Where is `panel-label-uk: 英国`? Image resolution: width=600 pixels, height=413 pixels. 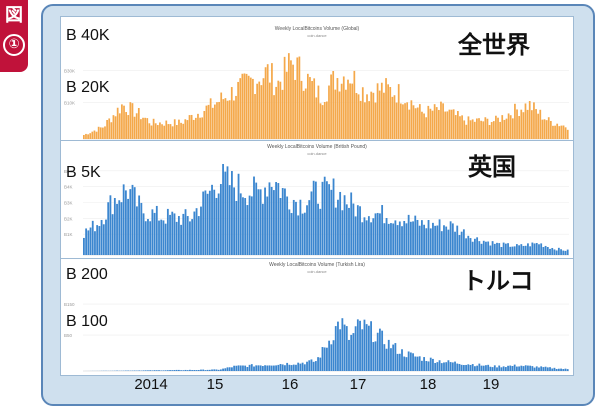
panel-label-uk: 英国 is located at coordinates (492, 167).